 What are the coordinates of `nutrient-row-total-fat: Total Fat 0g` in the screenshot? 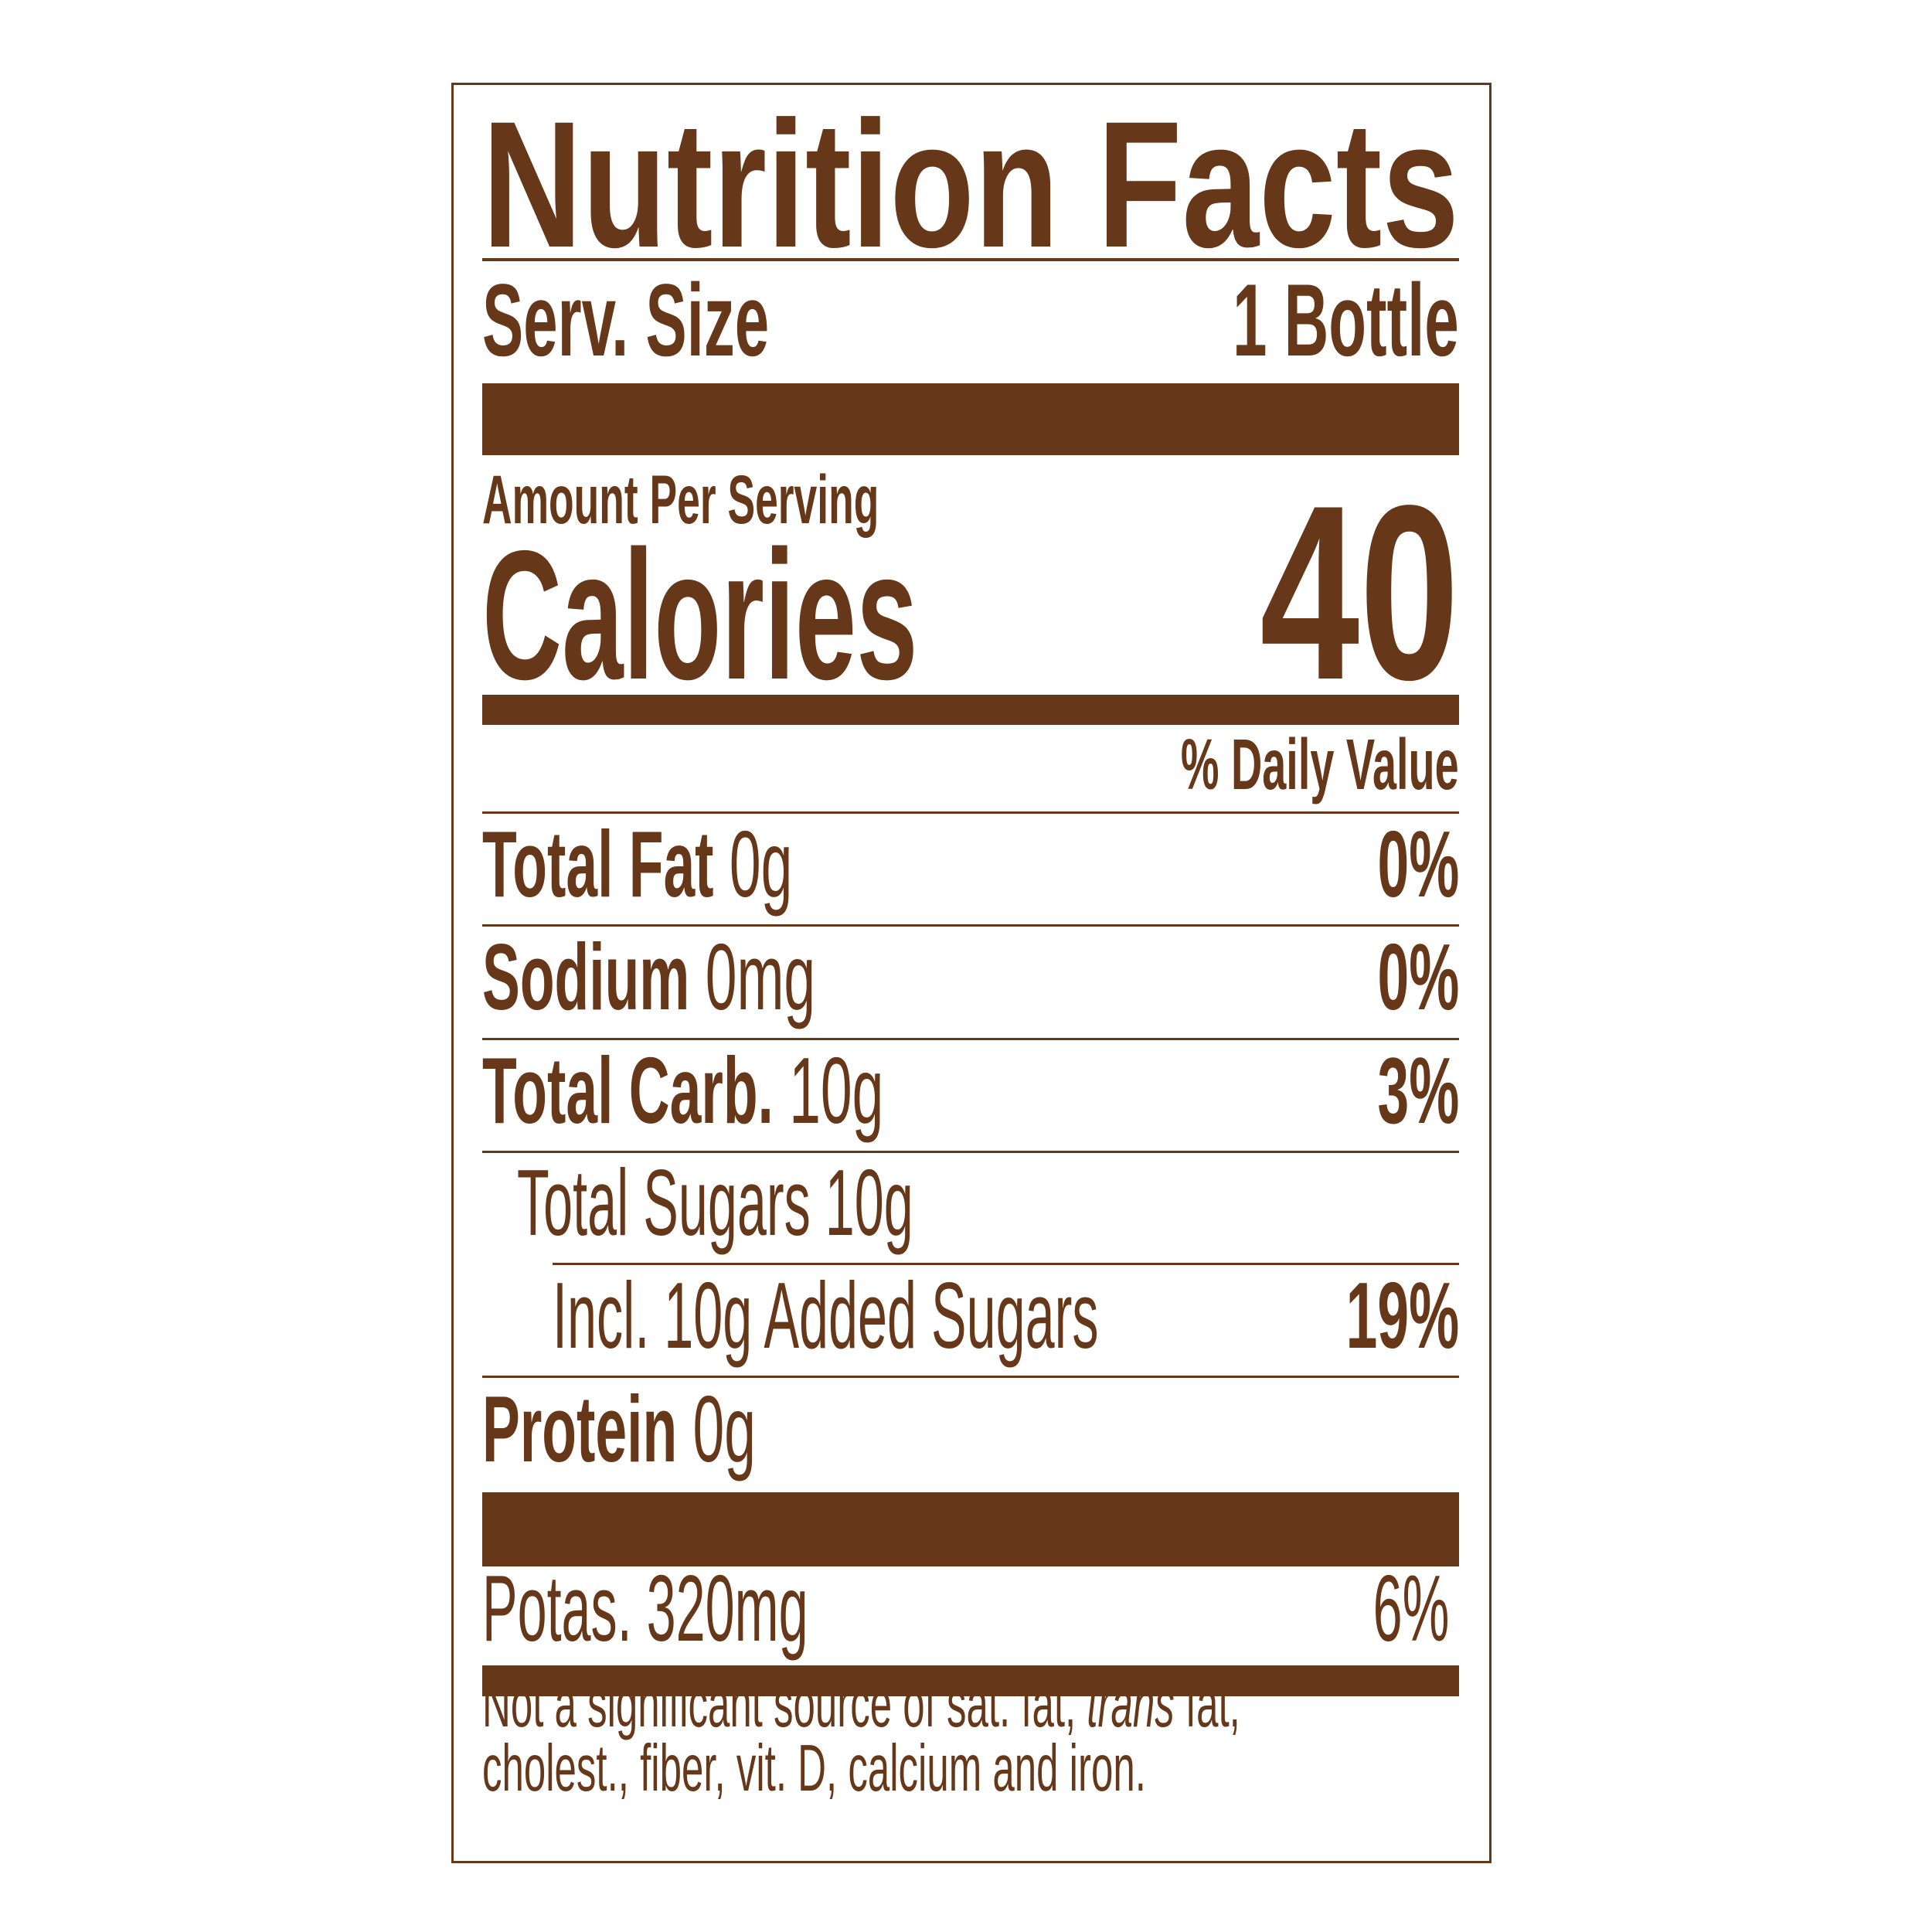 It's located at (637, 864).